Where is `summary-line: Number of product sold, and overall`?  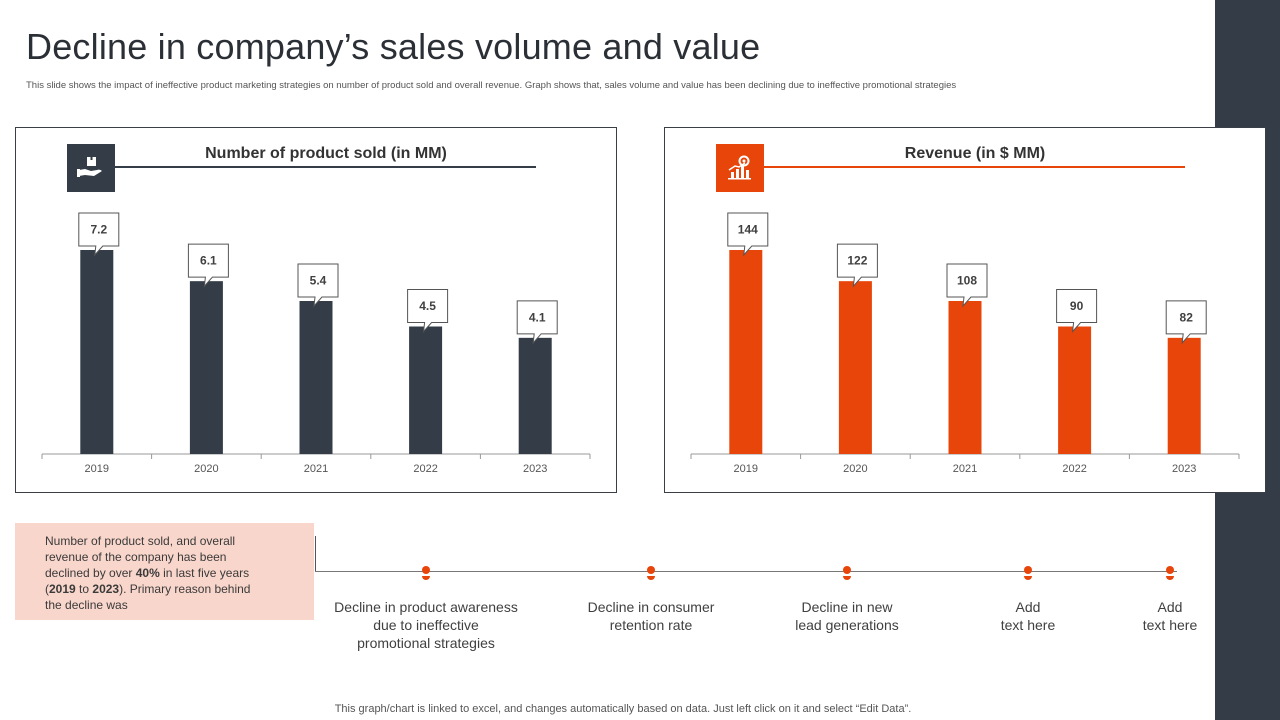
summary-line: Number of product sold, and overall is located at coordinates (140, 541).